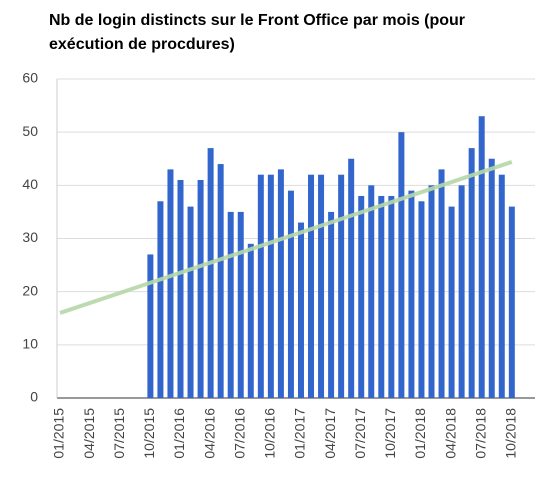 The width and height of the screenshot is (554, 500). Describe the element at coordinates (300, 433) in the screenshot. I see `x-tick-label: 01/2017` at that location.